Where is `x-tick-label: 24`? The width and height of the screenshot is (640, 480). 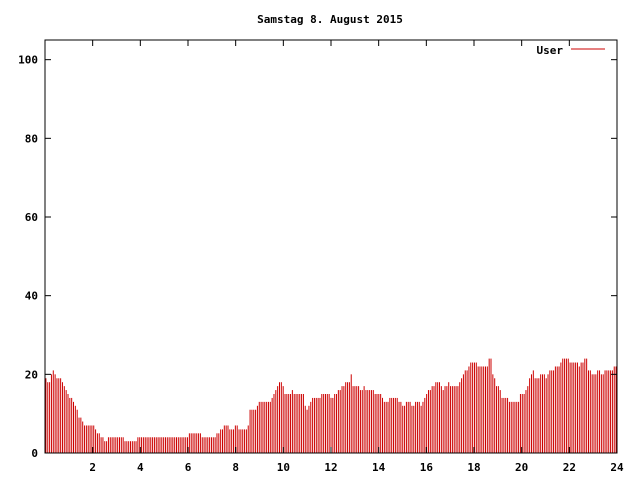
x-tick-label: 24 is located at coordinates (617, 467).